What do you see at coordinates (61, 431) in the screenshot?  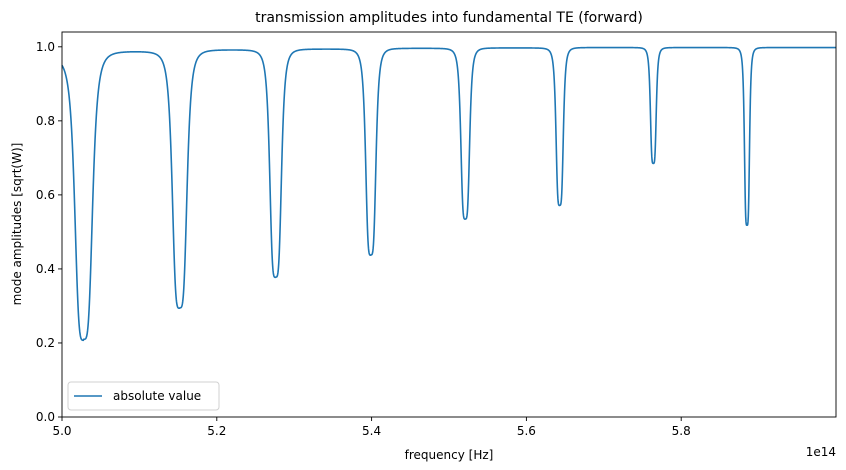 I see `x-tick-label: 5.0` at bounding box center [61, 431].